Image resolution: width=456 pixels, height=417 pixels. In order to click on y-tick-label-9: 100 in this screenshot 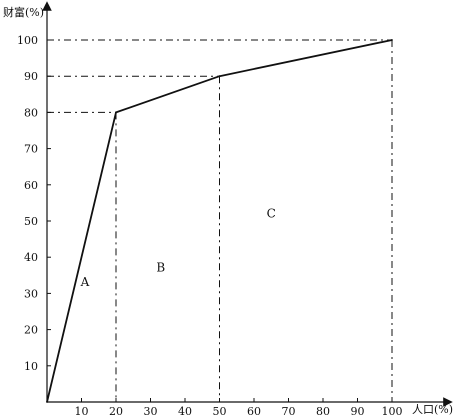, I will do `click(27, 40)`.